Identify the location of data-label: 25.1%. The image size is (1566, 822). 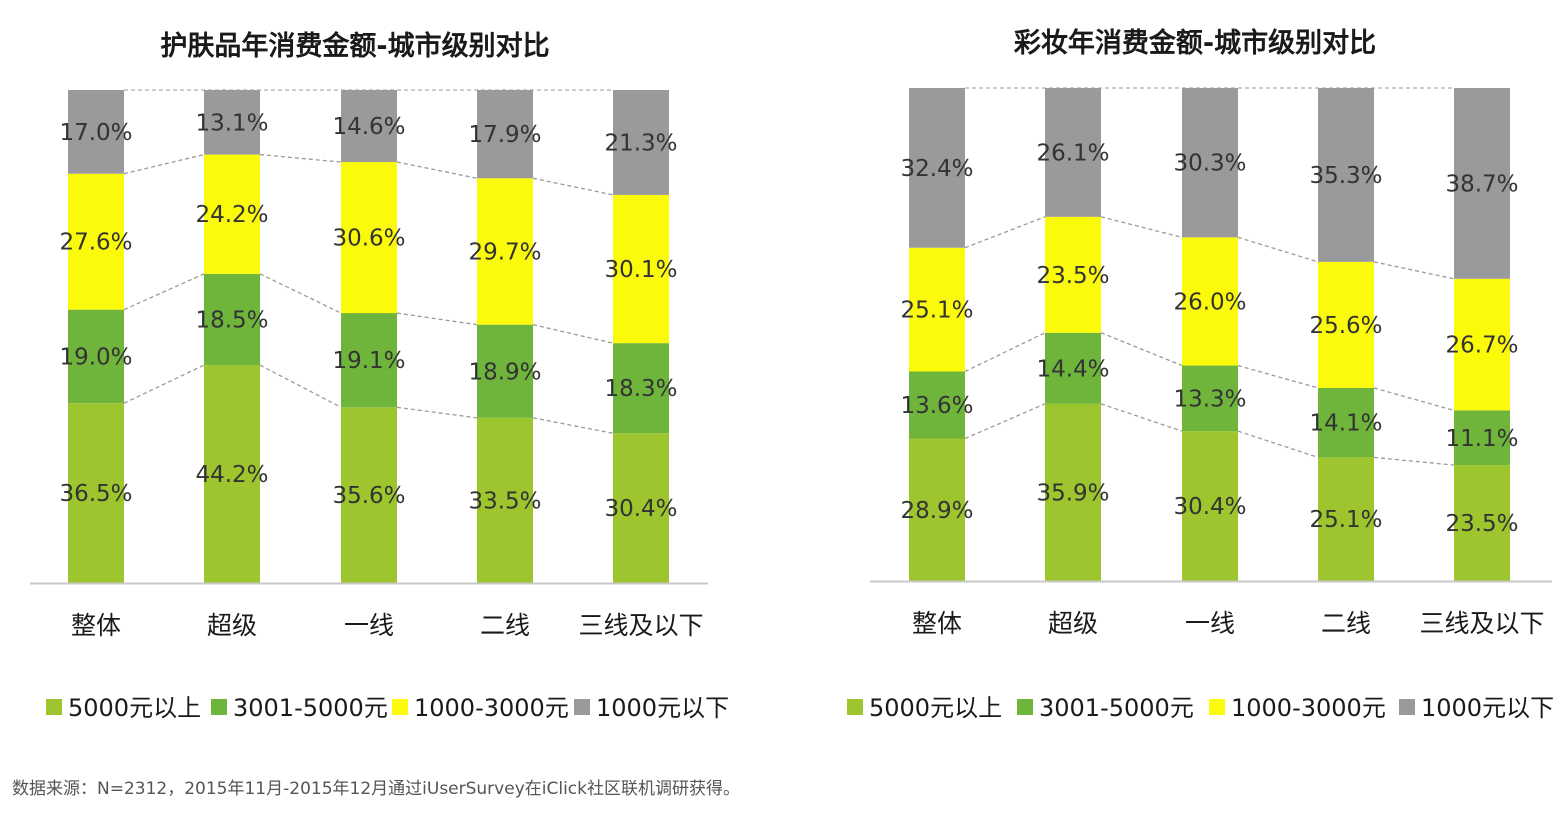
(936, 311).